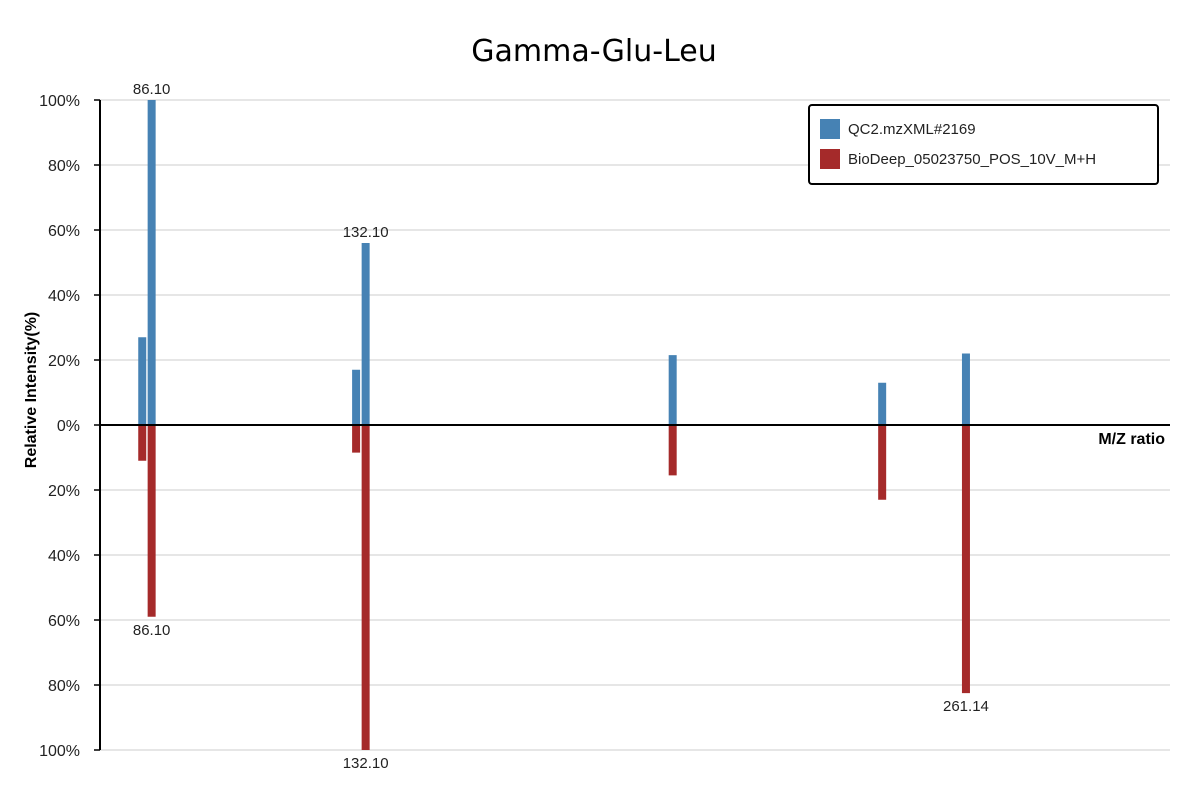  Describe the element at coordinates (152, 630) in the screenshot. I see `peak-label-reference-1: 86.10` at that location.